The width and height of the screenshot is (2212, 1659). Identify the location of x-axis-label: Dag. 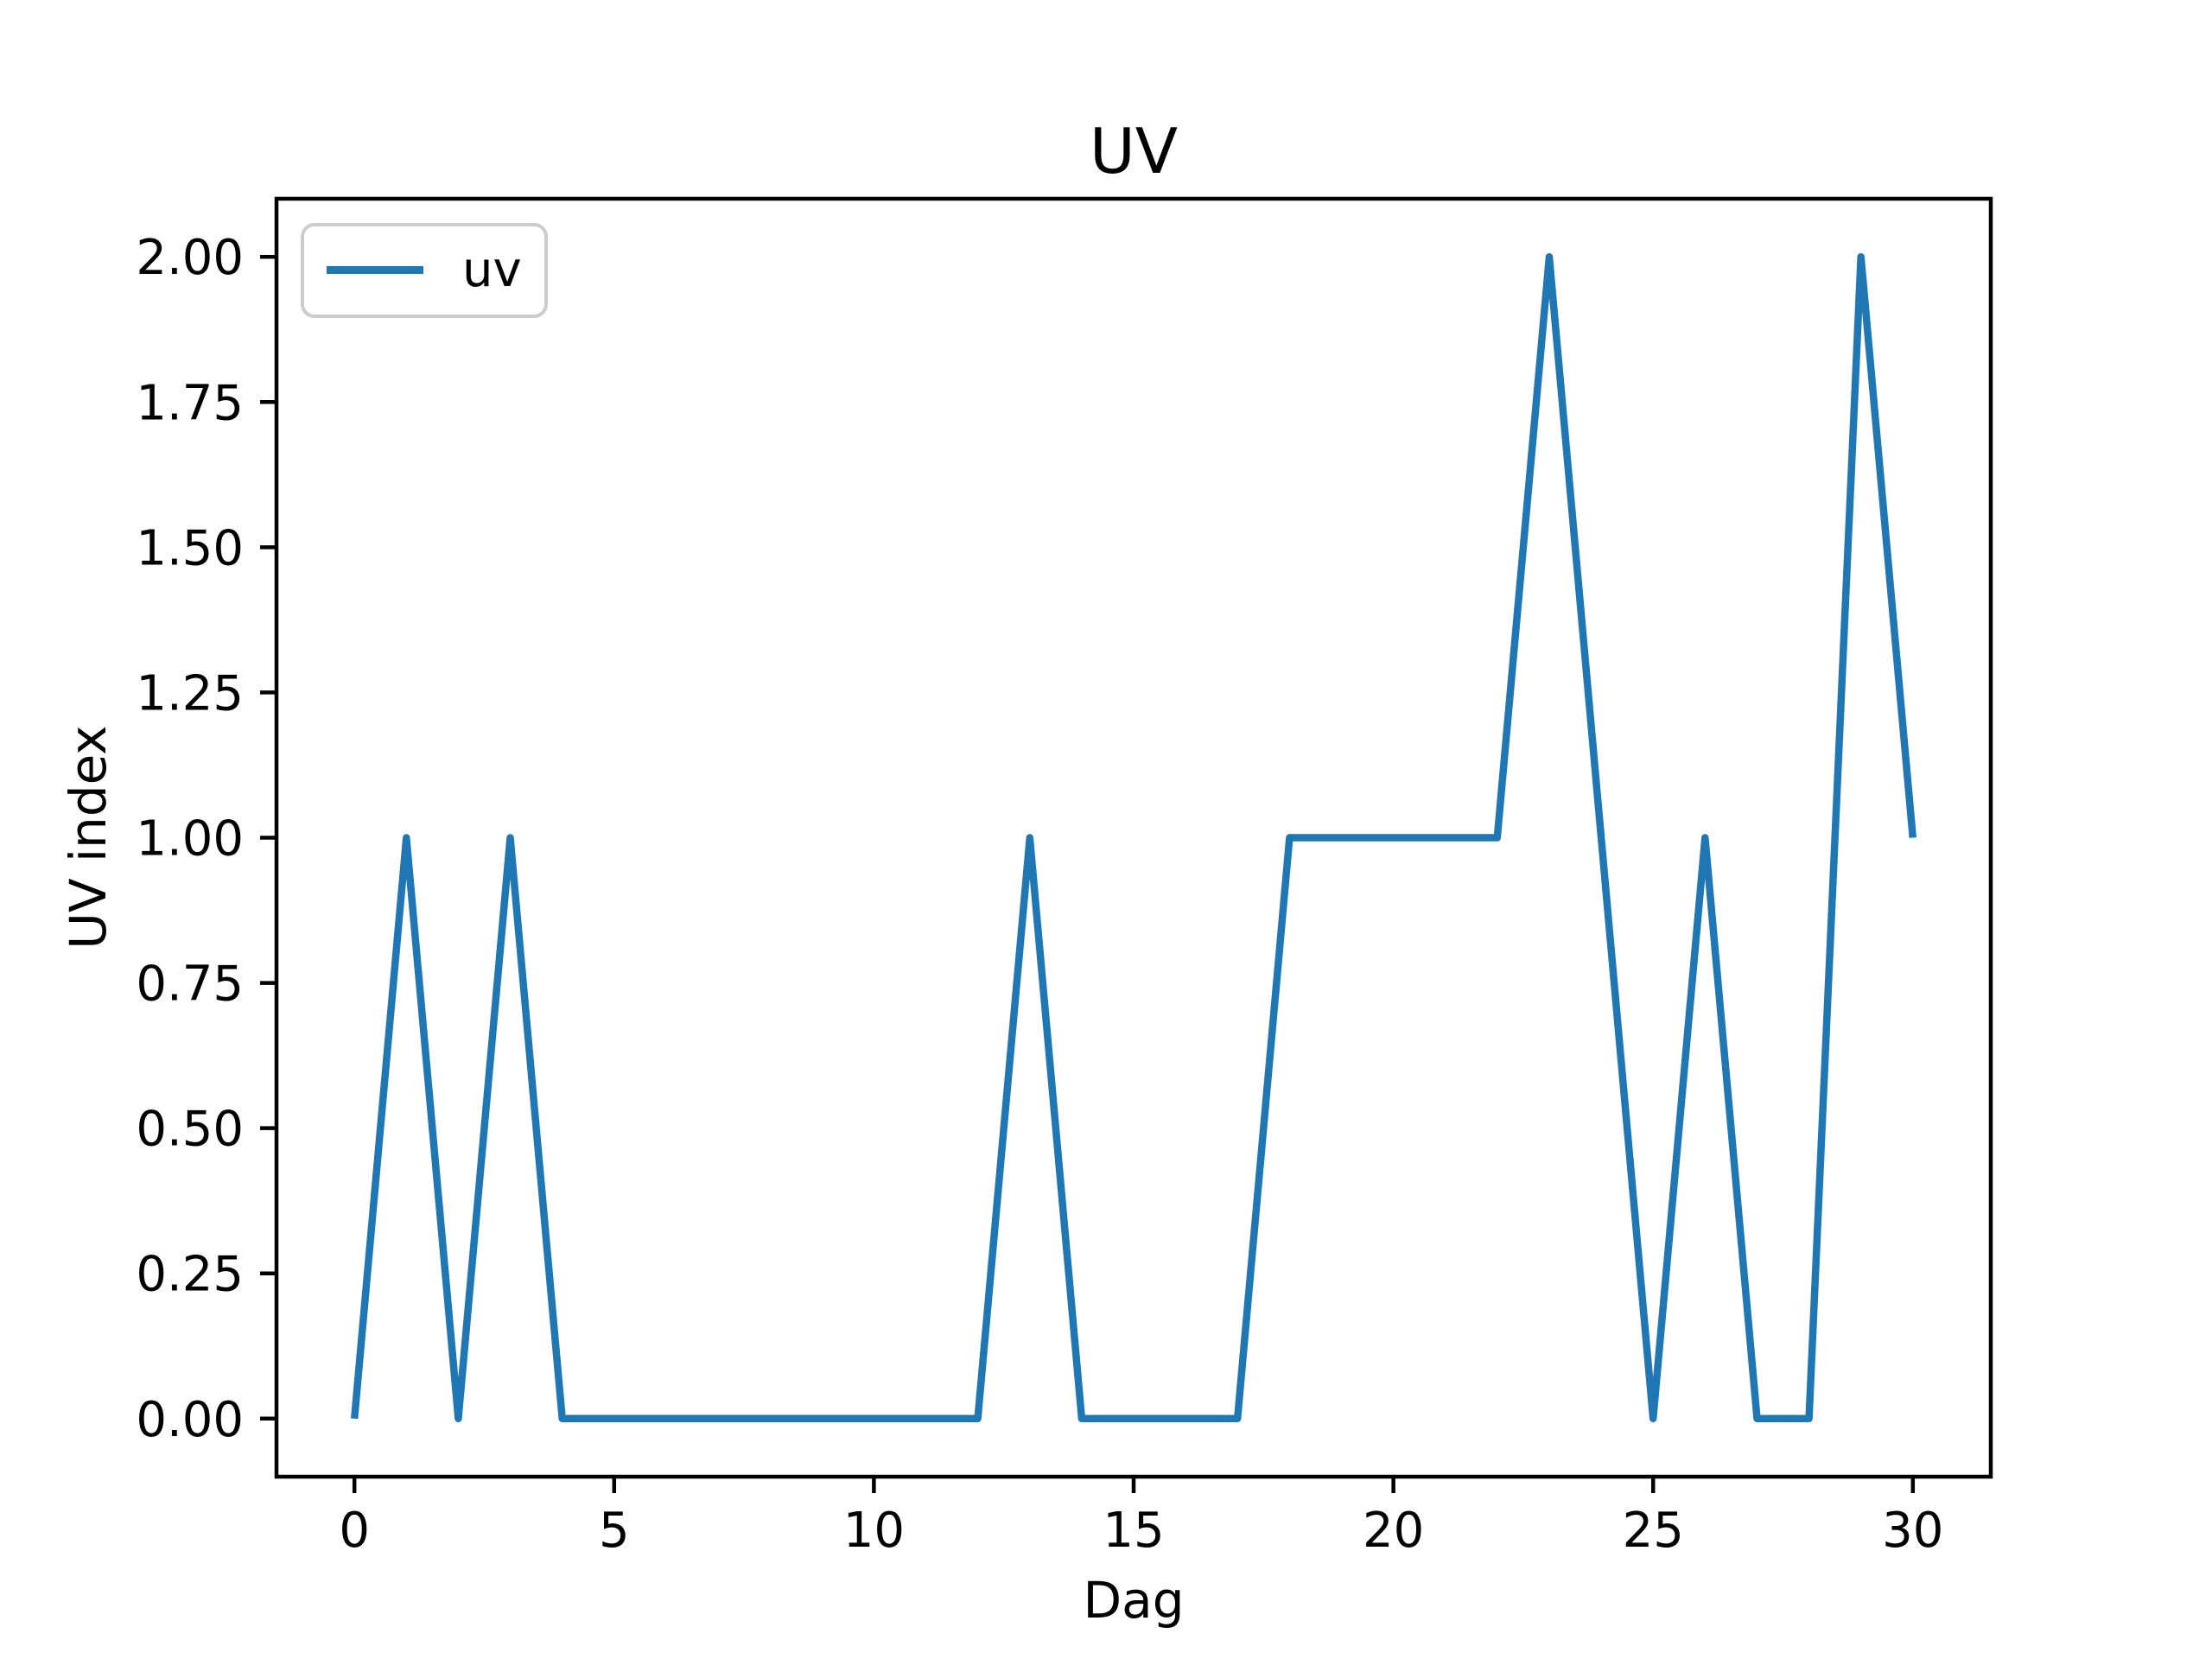
(1133, 1600).